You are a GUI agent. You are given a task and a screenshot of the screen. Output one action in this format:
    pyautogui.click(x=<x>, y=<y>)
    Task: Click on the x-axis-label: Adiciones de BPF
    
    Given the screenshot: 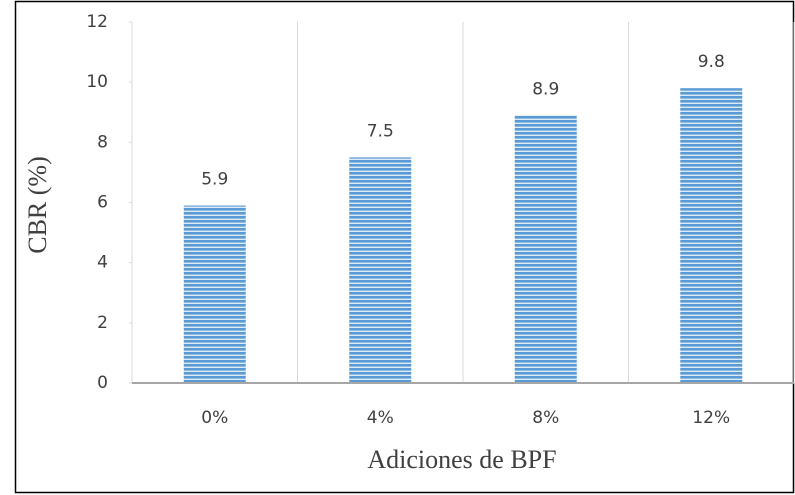 What is the action you would take?
    pyautogui.click(x=461, y=459)
    